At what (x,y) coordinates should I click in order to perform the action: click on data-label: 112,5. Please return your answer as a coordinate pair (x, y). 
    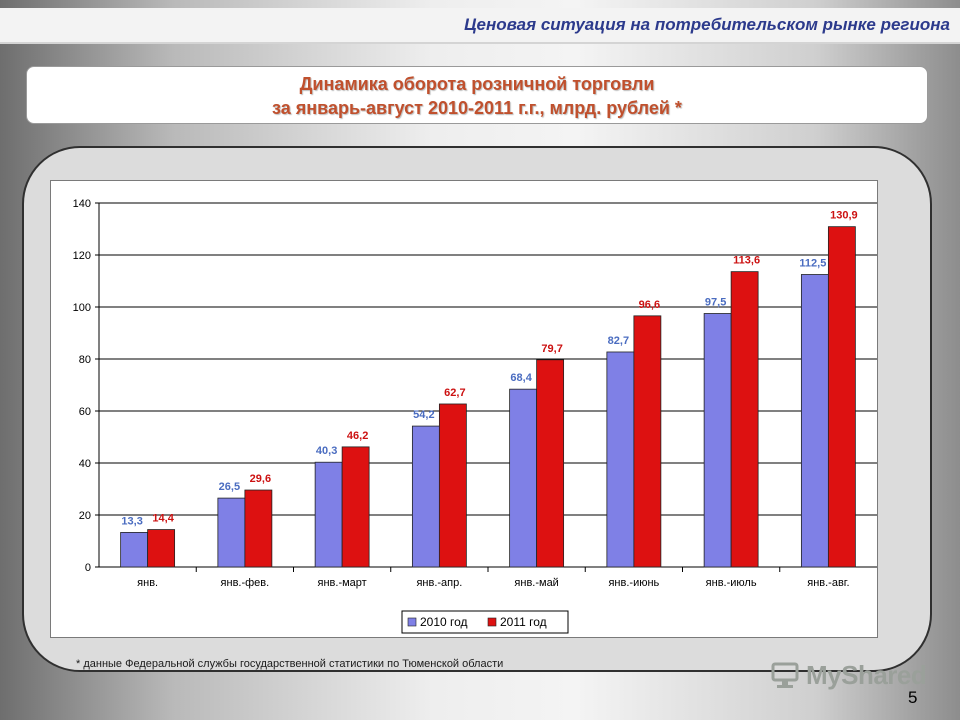
    Looking at the image, I should click on (812, 264).